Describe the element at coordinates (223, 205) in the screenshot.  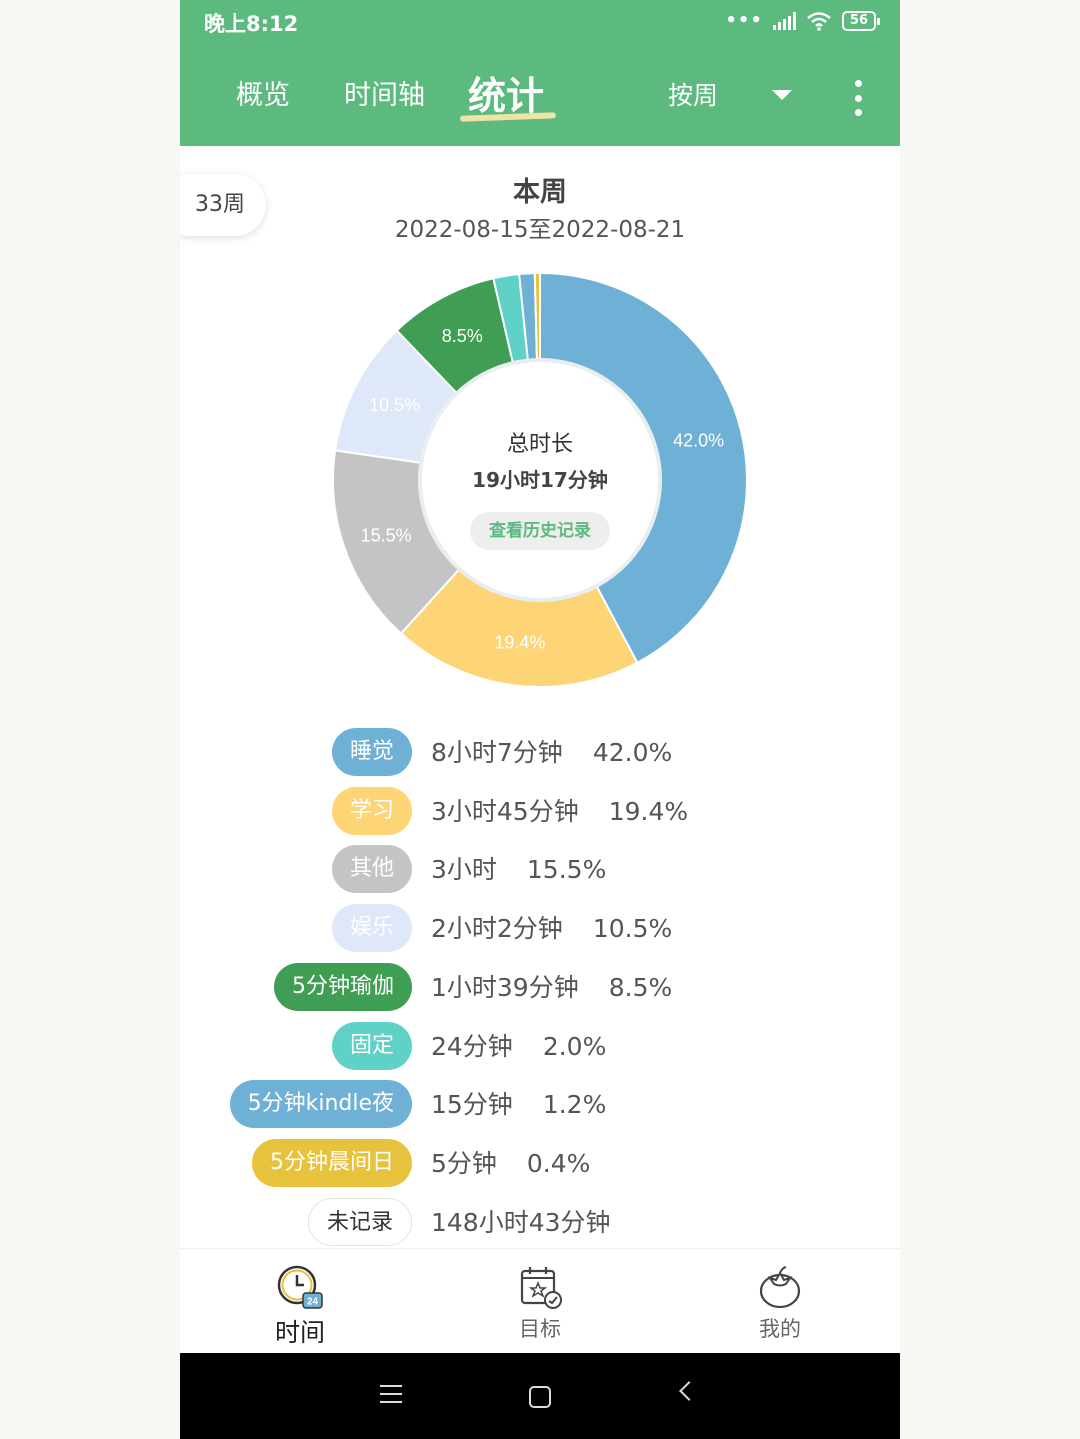
I see `week-number-button: 33周` at that location.